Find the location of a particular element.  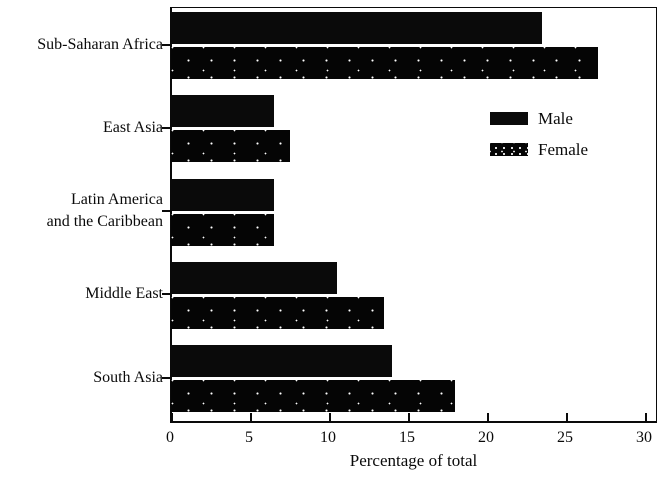

legend-row-male: Male is located at coordinates (539, 118).